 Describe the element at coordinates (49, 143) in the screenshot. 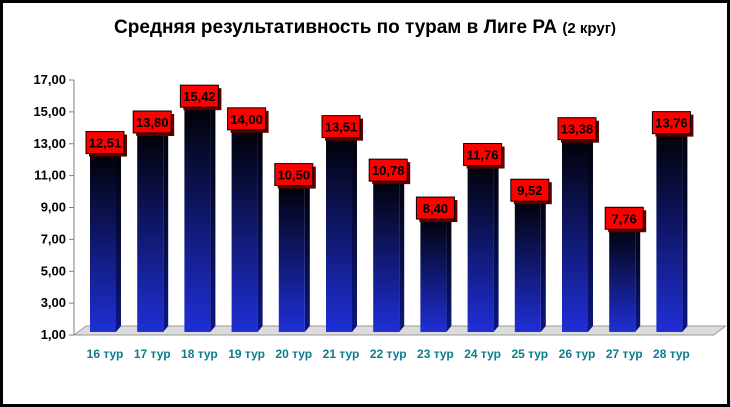

I see `y-tick-label: 13,00` at that location.